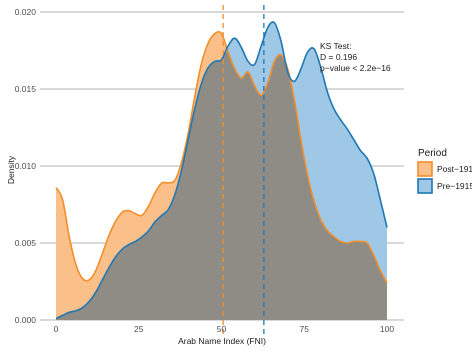 The width and height of the screenshot is (472, 354). What do you see at coordinates (26, 320) in the screenshot?
I see `y-tick-label: 0.000` at bounding box center [26, 320].